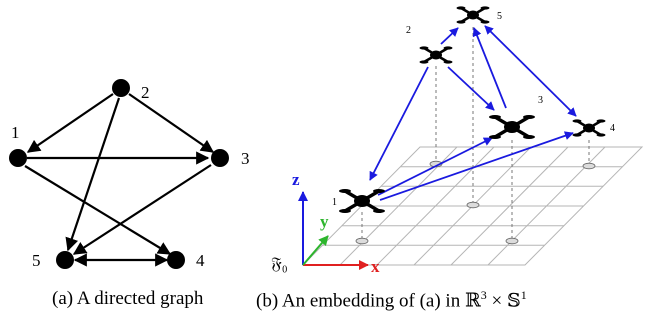 The width and height of the screenshot is (657, 324). I want to click on caption-panel-b: (b) An embedding of (a) in ℝ3 × 𝕊1, so click(391, 300).